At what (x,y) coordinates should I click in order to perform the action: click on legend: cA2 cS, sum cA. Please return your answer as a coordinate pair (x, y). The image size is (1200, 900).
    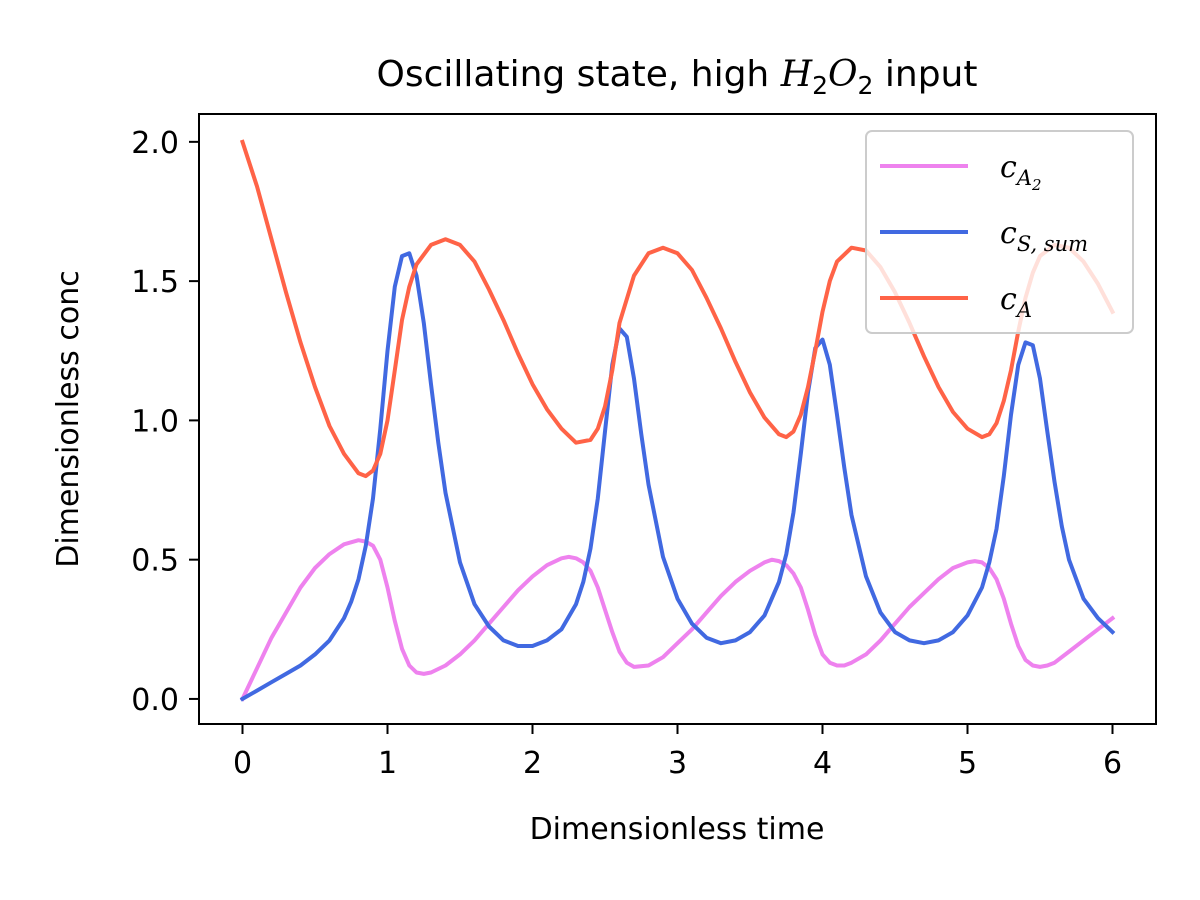
    Looking at the image, I should click on (999, 232).